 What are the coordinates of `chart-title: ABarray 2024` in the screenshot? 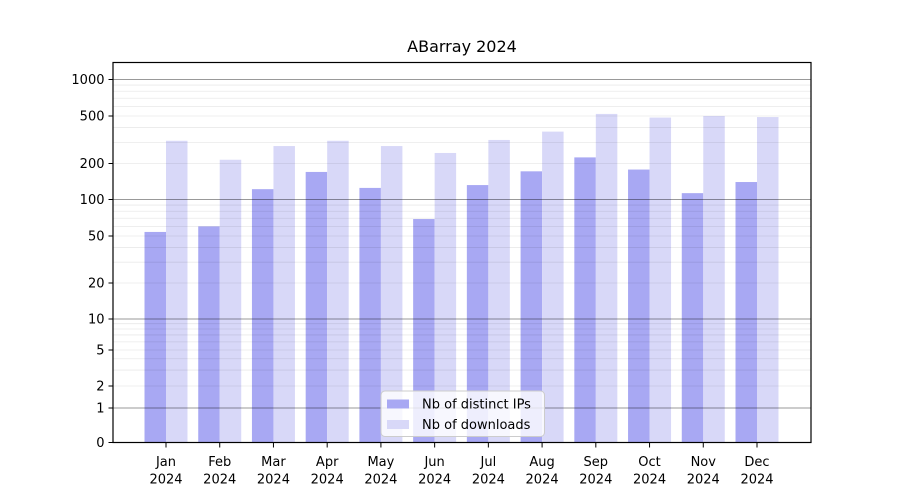 It's located at (462, 46).